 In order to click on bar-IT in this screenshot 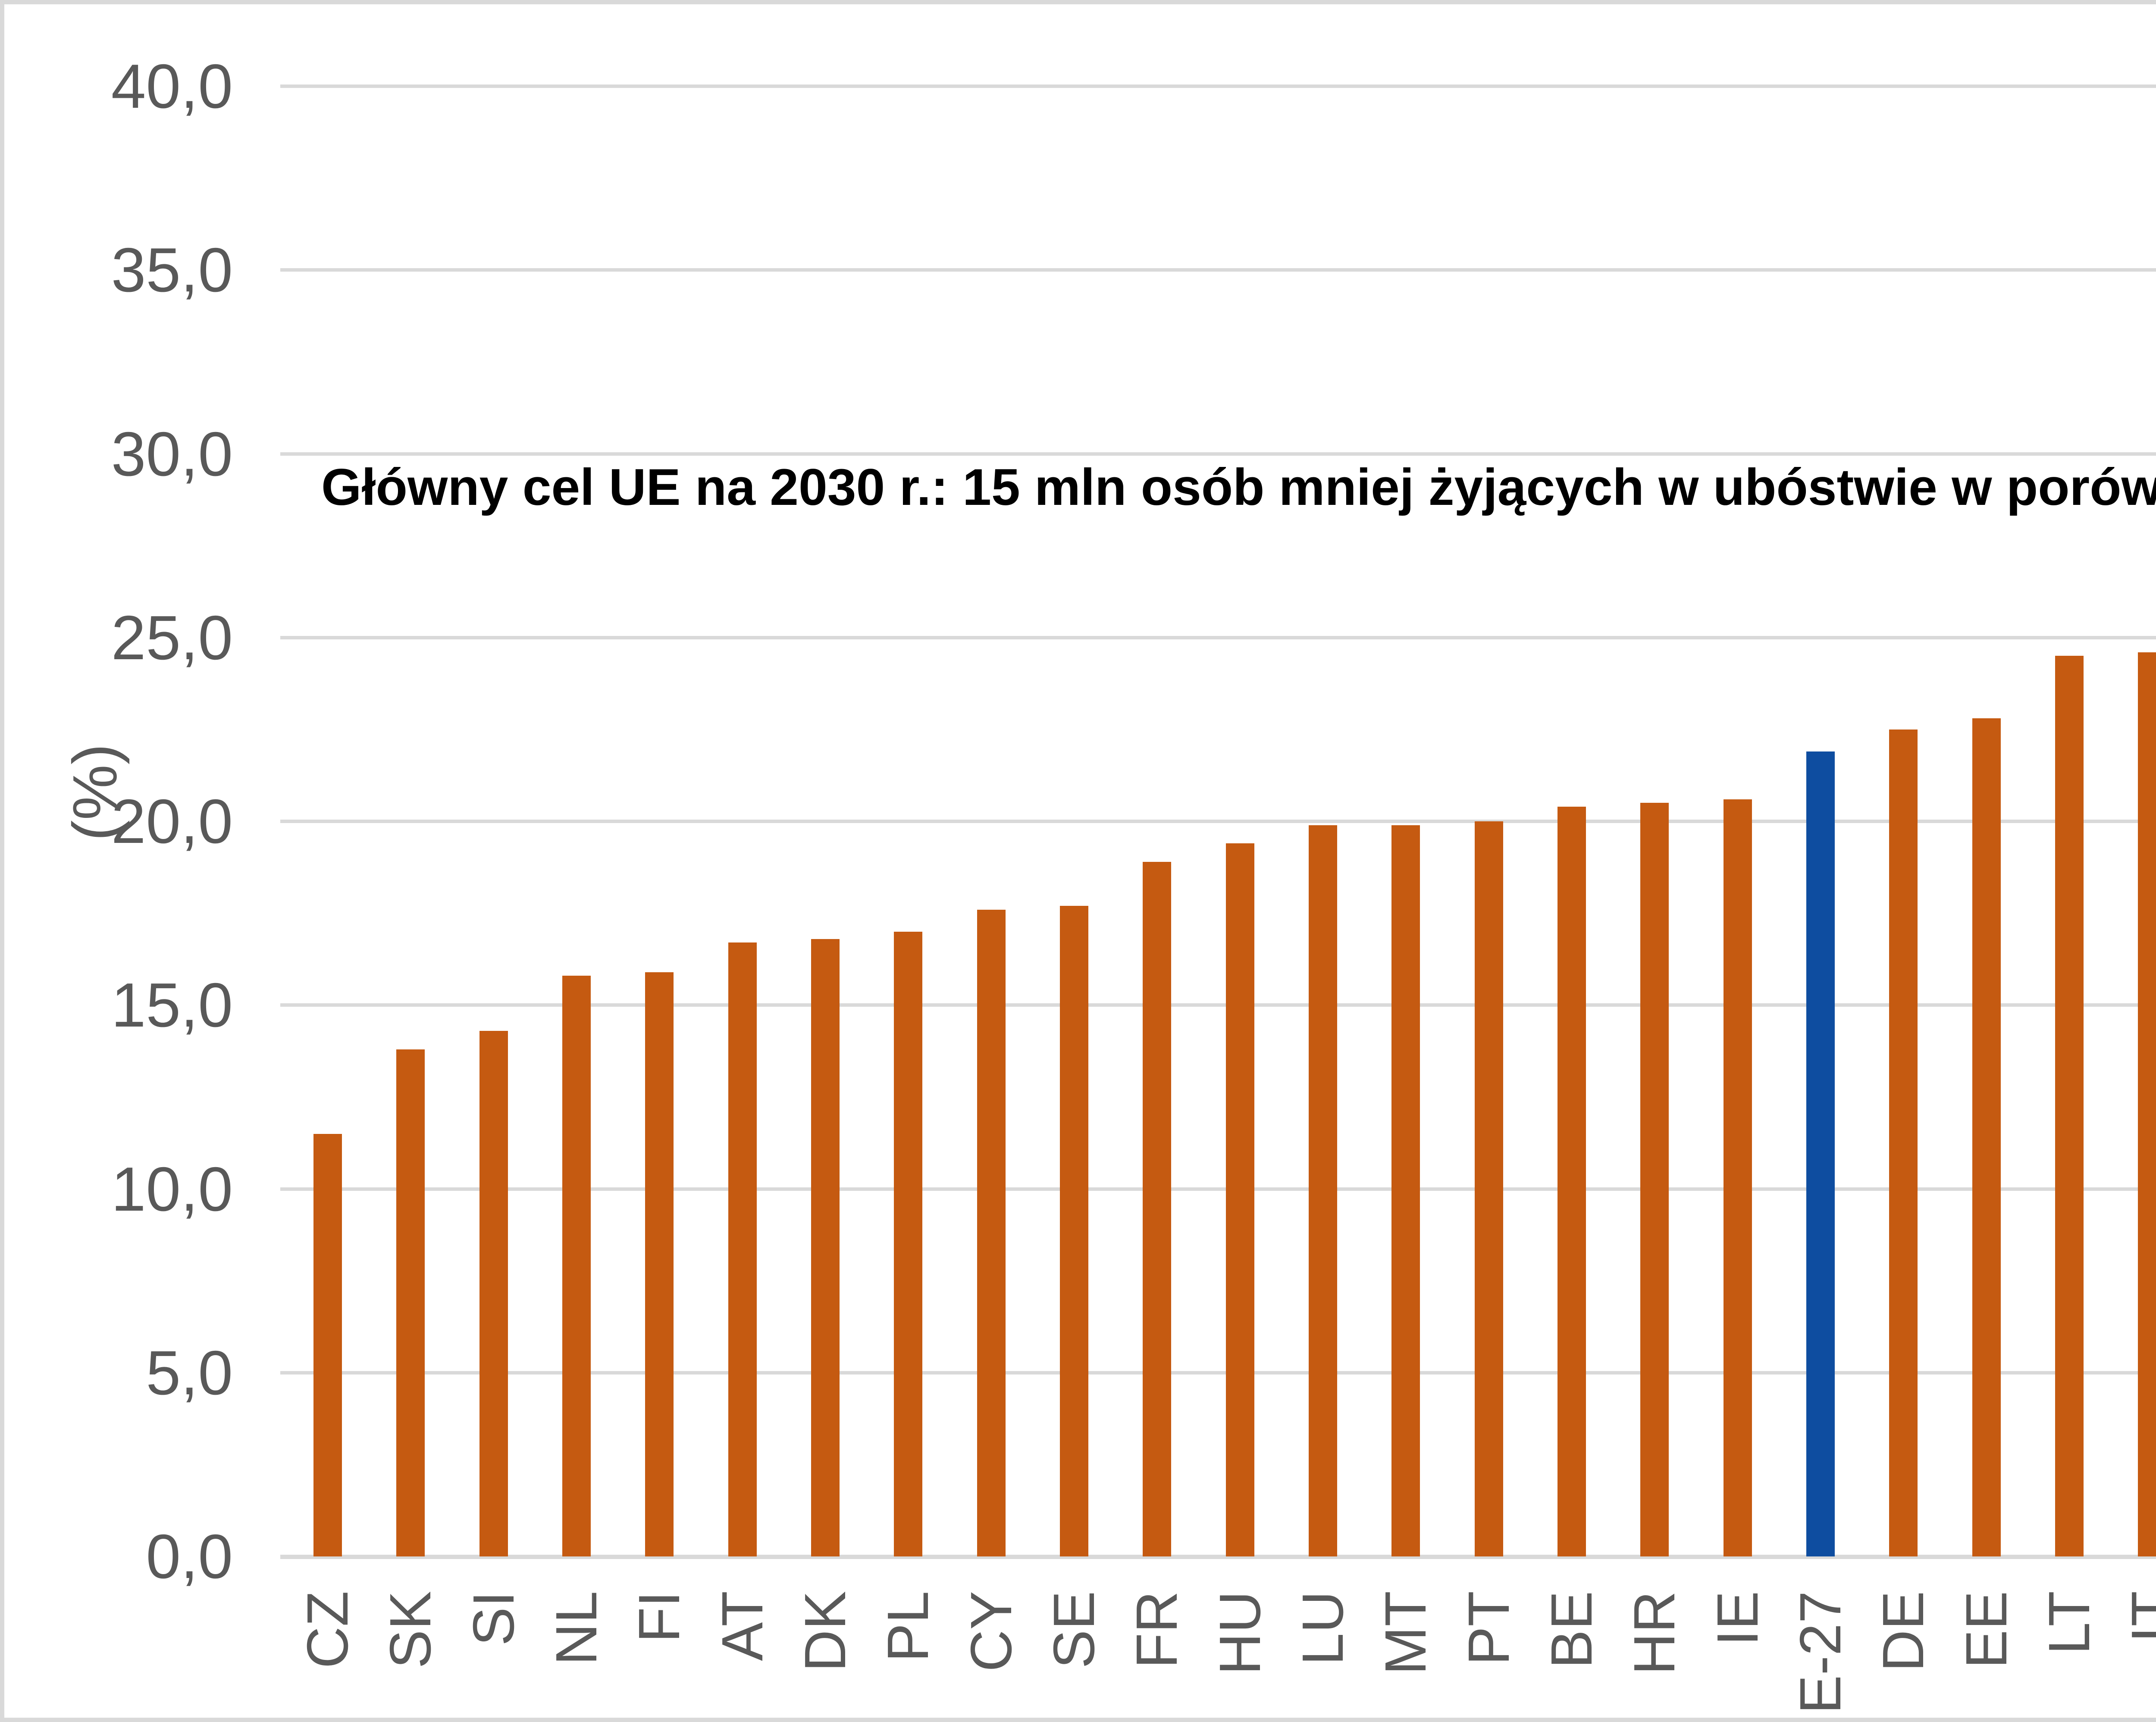, I will do `click(2147, 1104)`.